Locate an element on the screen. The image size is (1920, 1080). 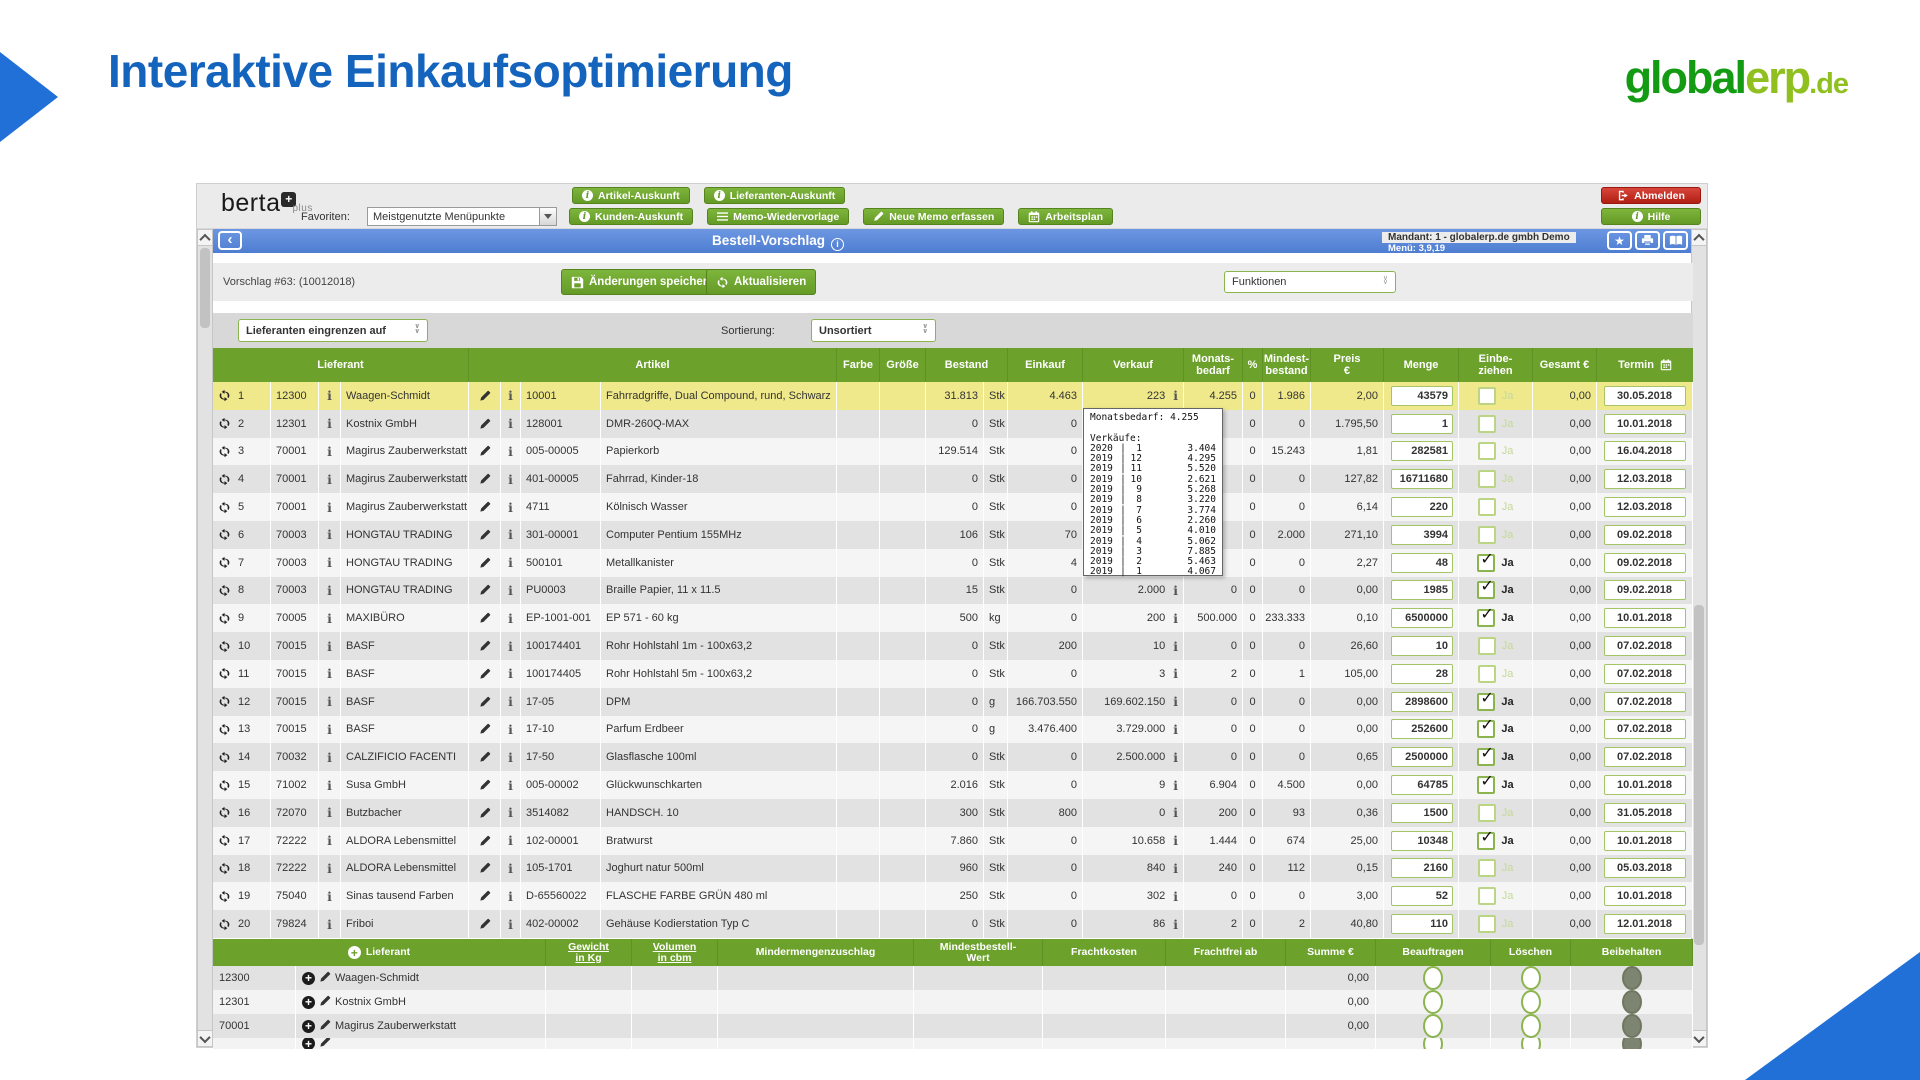
quantity-input: 1 is located at coordinates (1422, 423).